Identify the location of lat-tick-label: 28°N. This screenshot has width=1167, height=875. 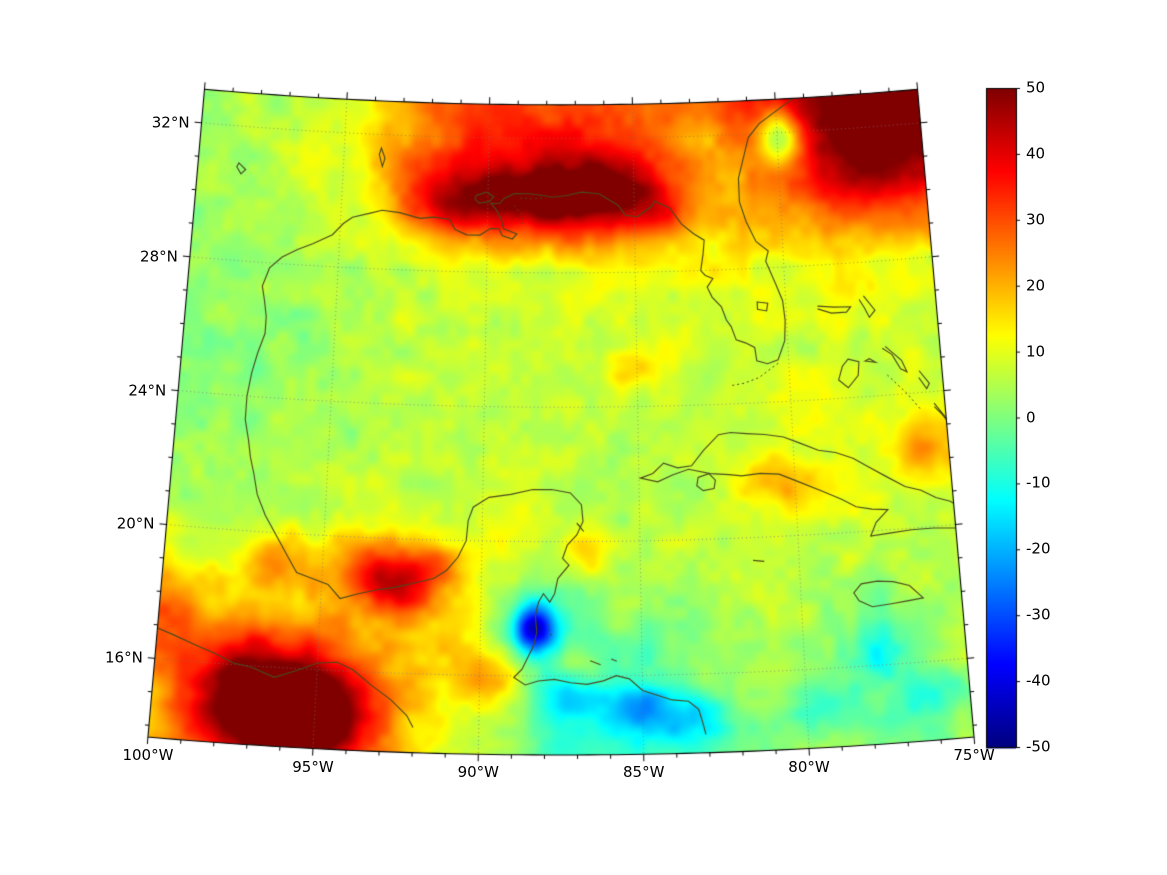
(159, 256).